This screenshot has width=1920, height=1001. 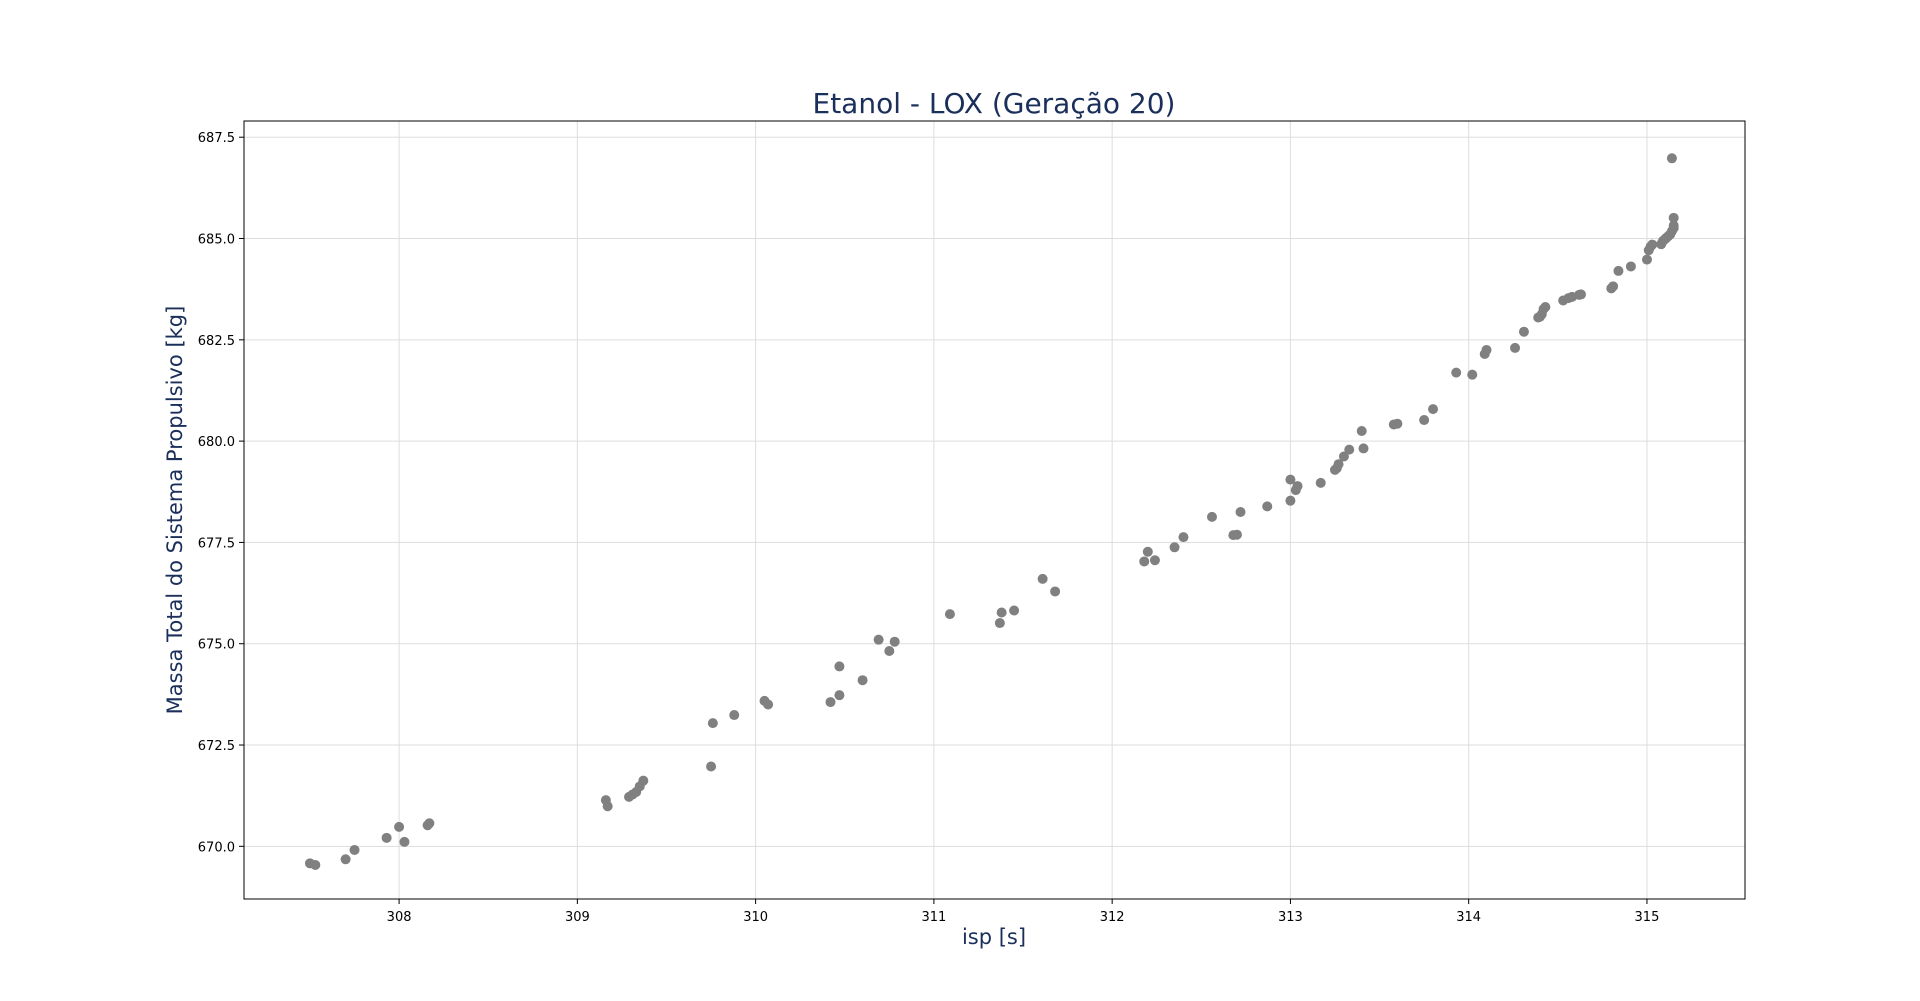 What do you see at coordinates (216, 240) in the screenshot?
I see `y-tick-label: 685.0` at bounding box center [216, 240].